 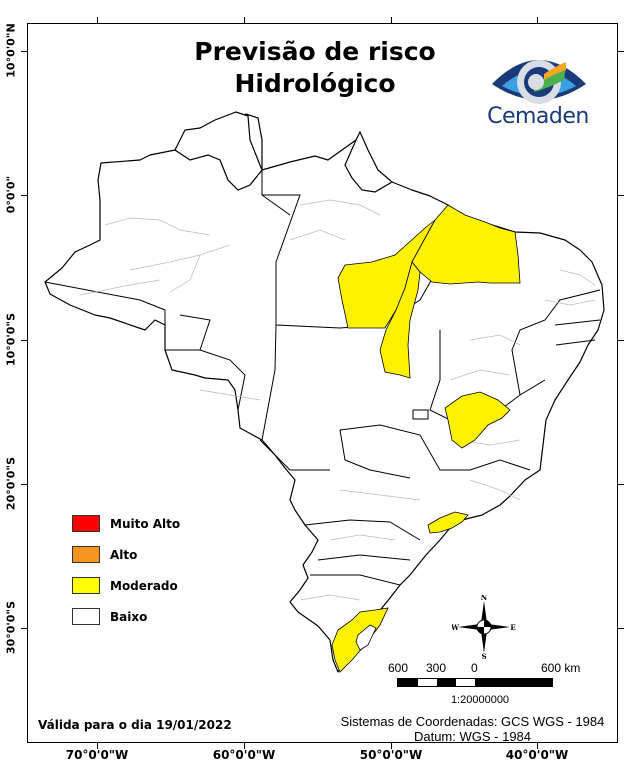 What do you see at coordinates (391, 755) in the screenshot?
I see `lon-label-50w: 50°0'0"W` at bounding box center [391, 755].